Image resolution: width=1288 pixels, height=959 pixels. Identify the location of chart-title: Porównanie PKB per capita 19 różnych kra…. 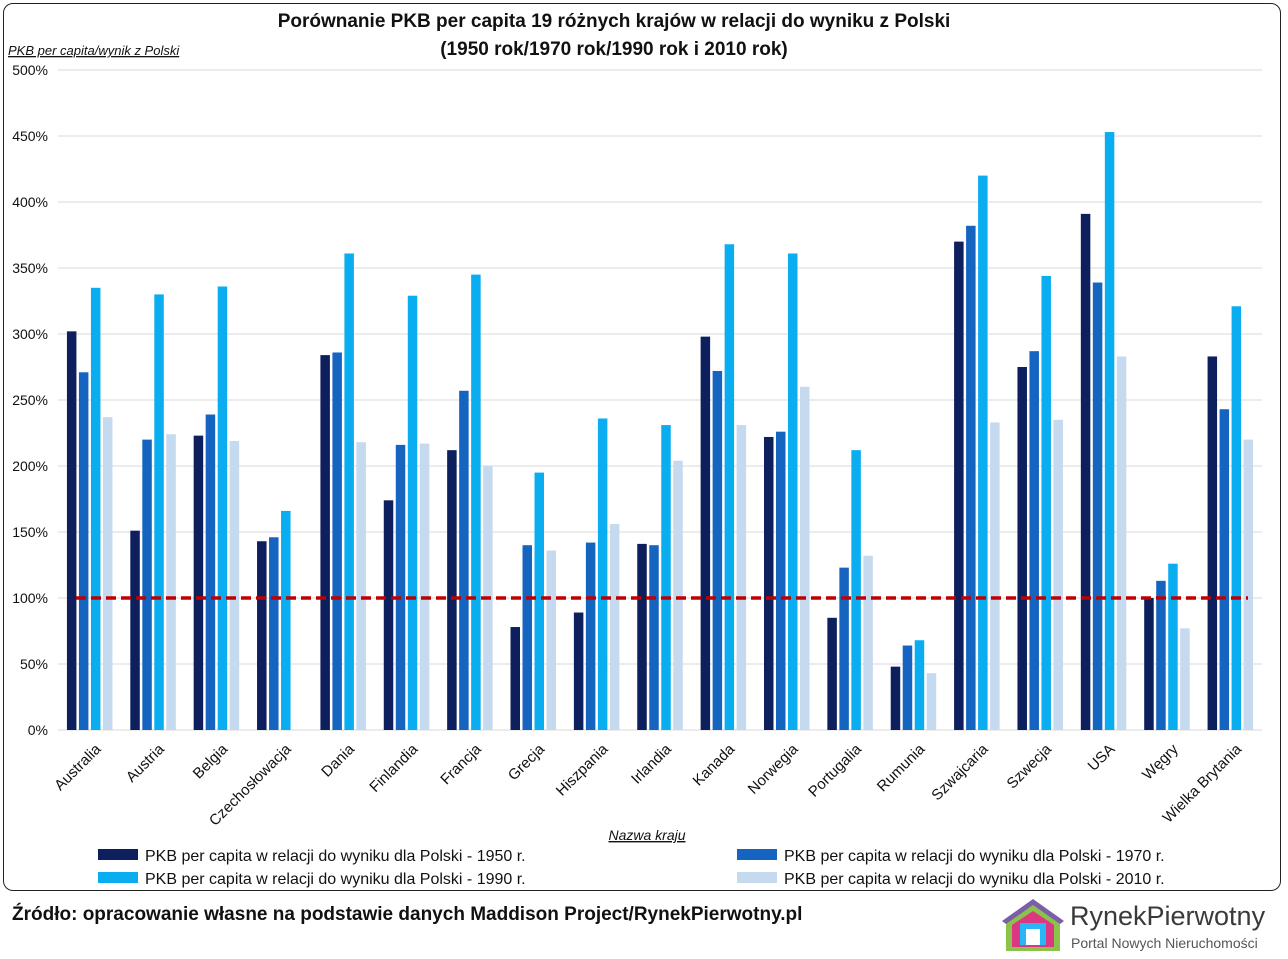
(614, 21).